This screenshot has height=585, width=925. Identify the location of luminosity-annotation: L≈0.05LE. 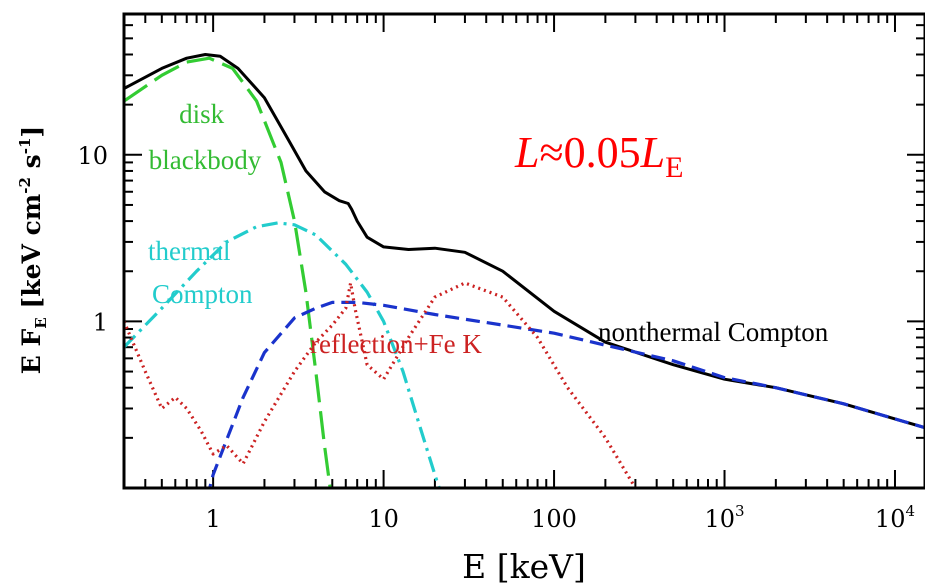
(598, 156).